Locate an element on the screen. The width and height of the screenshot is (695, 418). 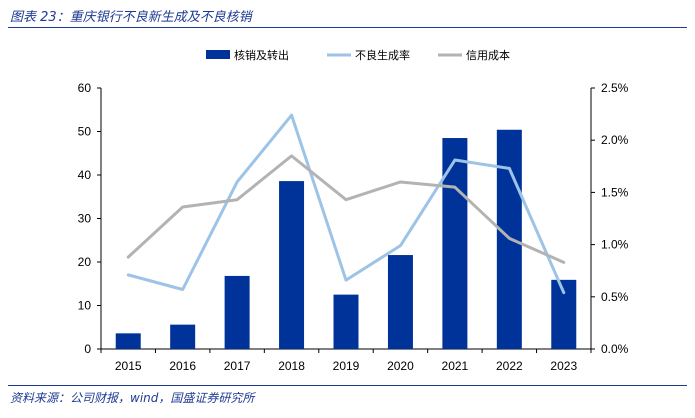
legend-label: 核销及转出 is located at coordinates (261, 55).